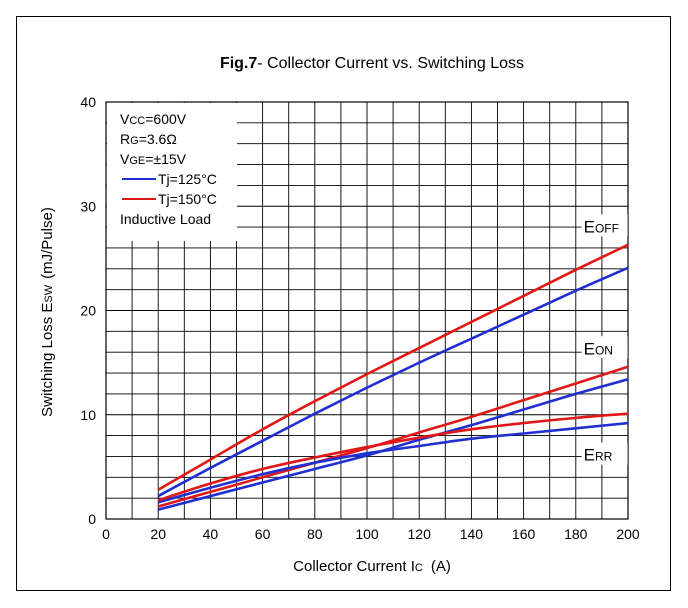 Image resolution: width=688 pixels, height=608 pixels. I want to click on condition-text: RG=3.6Ω, so click(148, 139).